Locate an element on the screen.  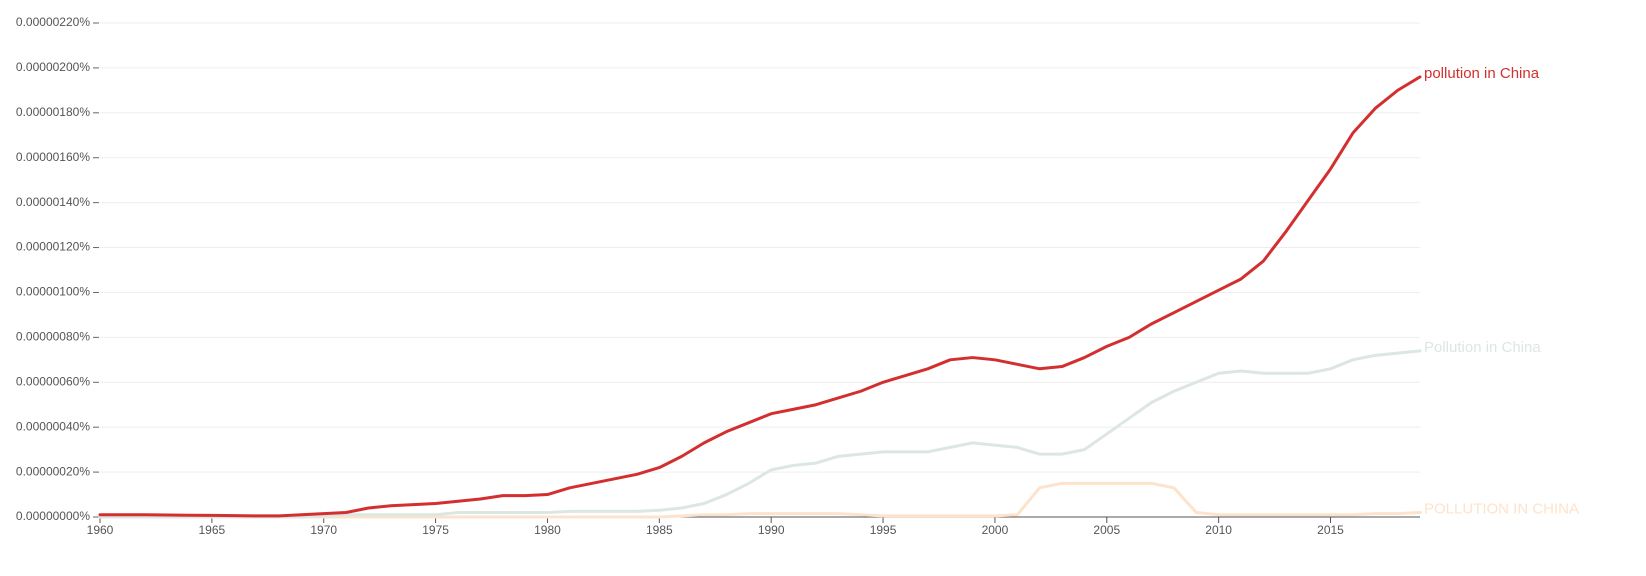
y-tick-label: 0.00000140% is located at coordinates (53, 202).